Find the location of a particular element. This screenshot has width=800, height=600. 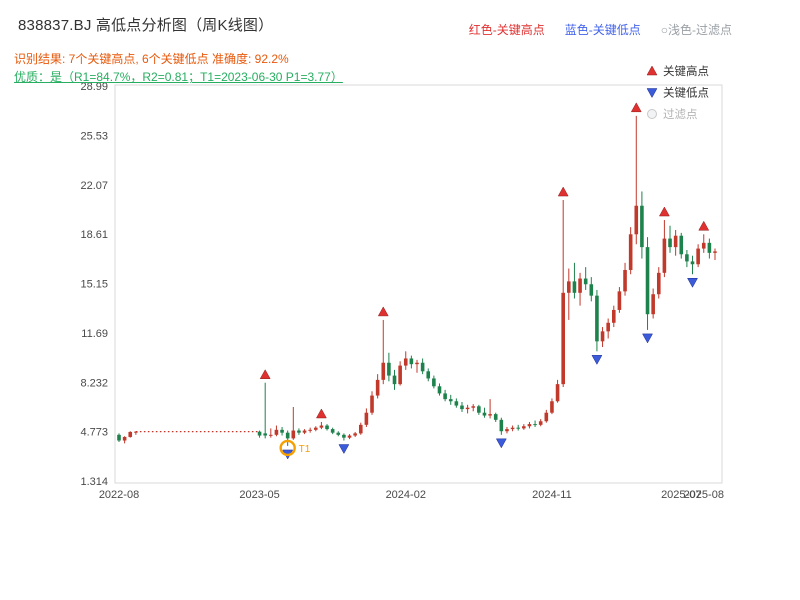

legend-item-label: 关键高点 is located at coordinates (686, 71).